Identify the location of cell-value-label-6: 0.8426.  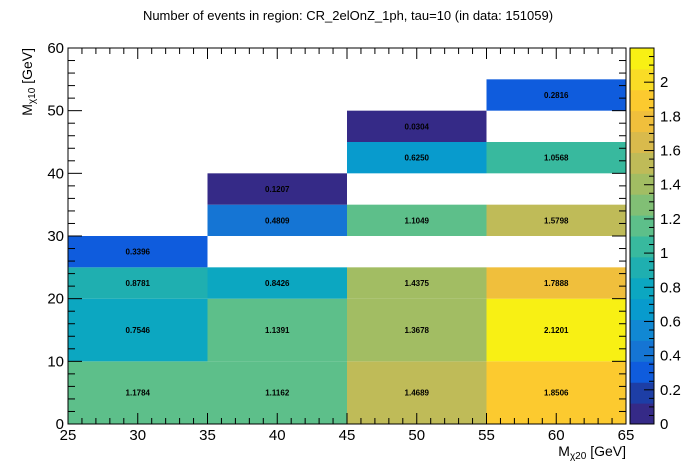
(277, 283).